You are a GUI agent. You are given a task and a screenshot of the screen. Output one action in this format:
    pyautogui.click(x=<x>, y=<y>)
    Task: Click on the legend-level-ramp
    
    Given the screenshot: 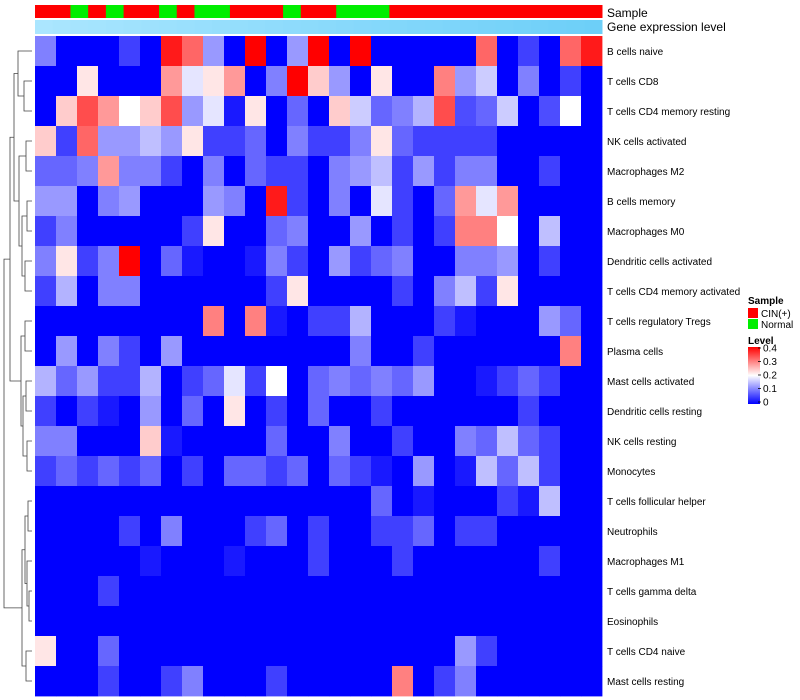 What is the action you would take?
    pyautogui.click(x=754, y=375)
    